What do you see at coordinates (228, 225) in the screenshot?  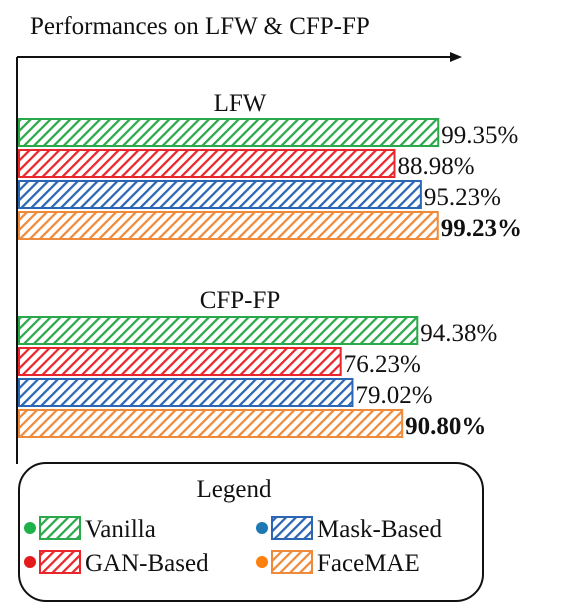 I see `bar-lfw-facemae` at bounding box center [228, 225].